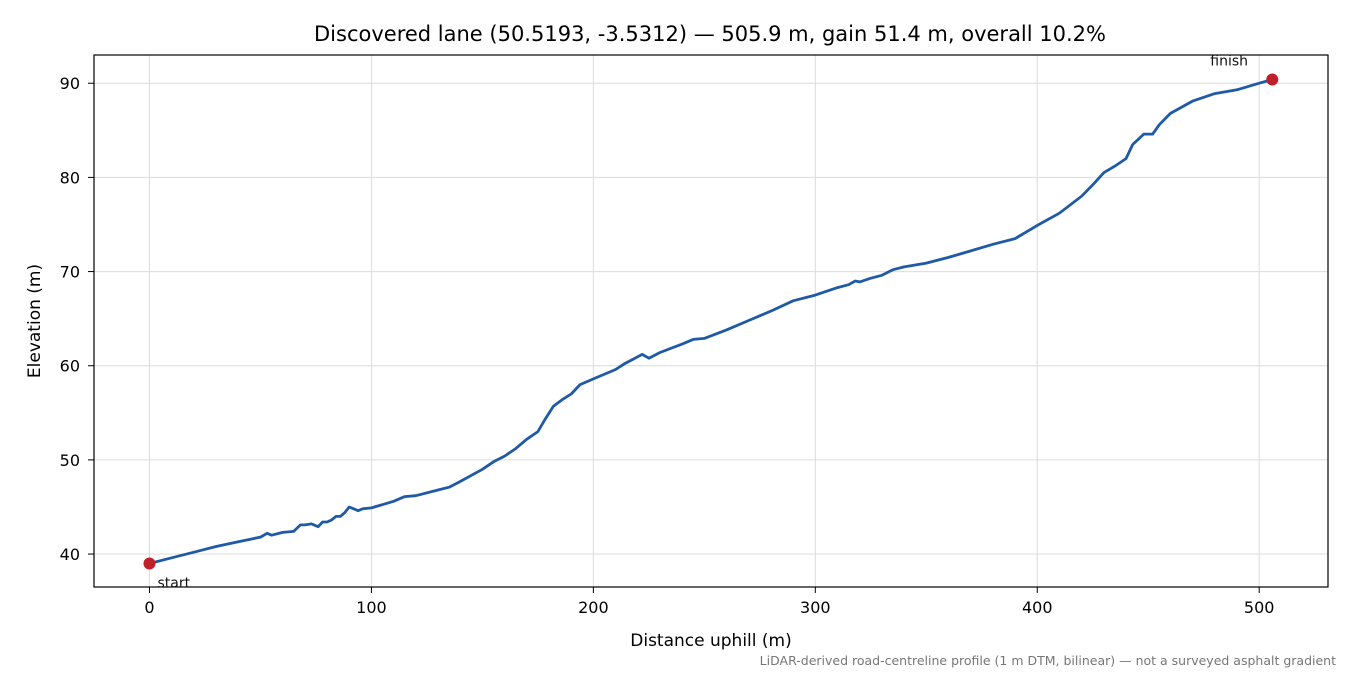 Image resolution: width=1350 pixels, height=675 pixels. I want to click on y-tick-label: 50, so click(70, 460).